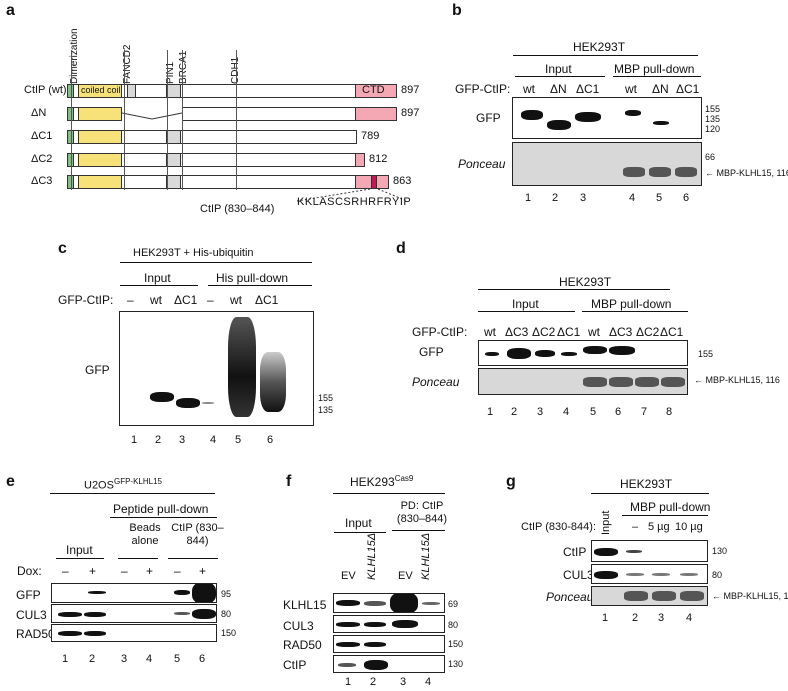 Image resolution: width=788 pixels, height=691 pixels. What do you see at coordinates (226, 594) in the screenshot?
I see `mw-marker: 95` at bounding box center [226, 594].